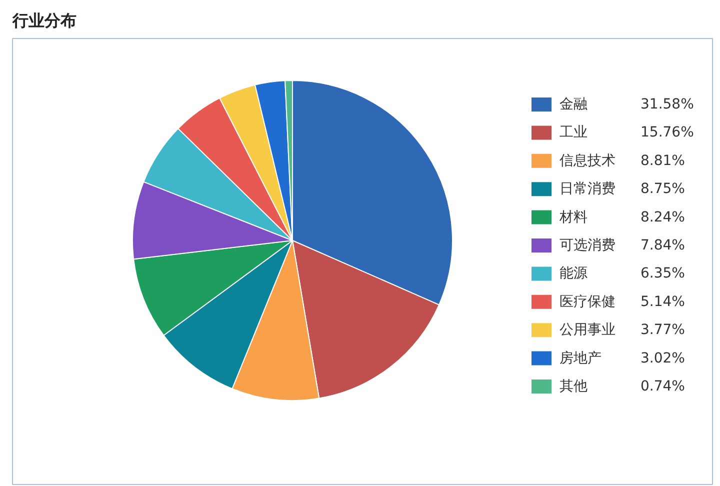 The width and height of the screenshot is (720, 486). What do you see at coordinates (662, 358) in the screenshot?
I see `data-label: 3.02%` at bounding box center [662, 358].